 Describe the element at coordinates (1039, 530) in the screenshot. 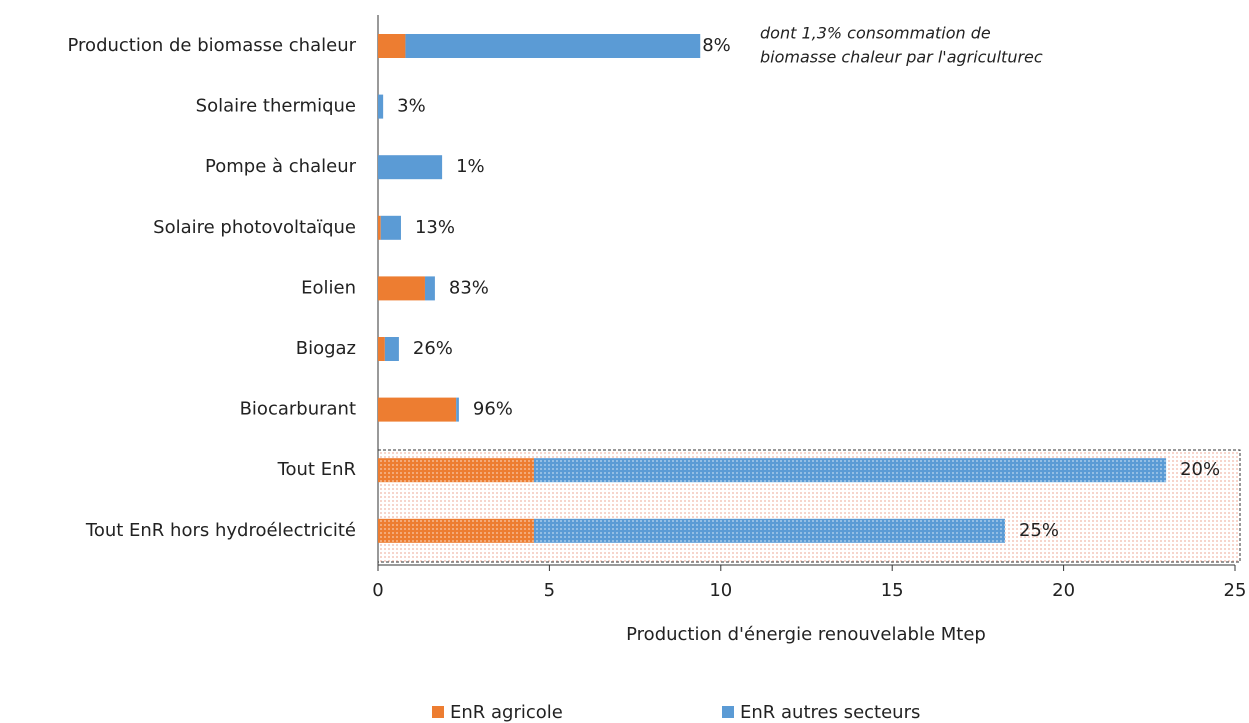

I see `share-label: 25%` at that location.